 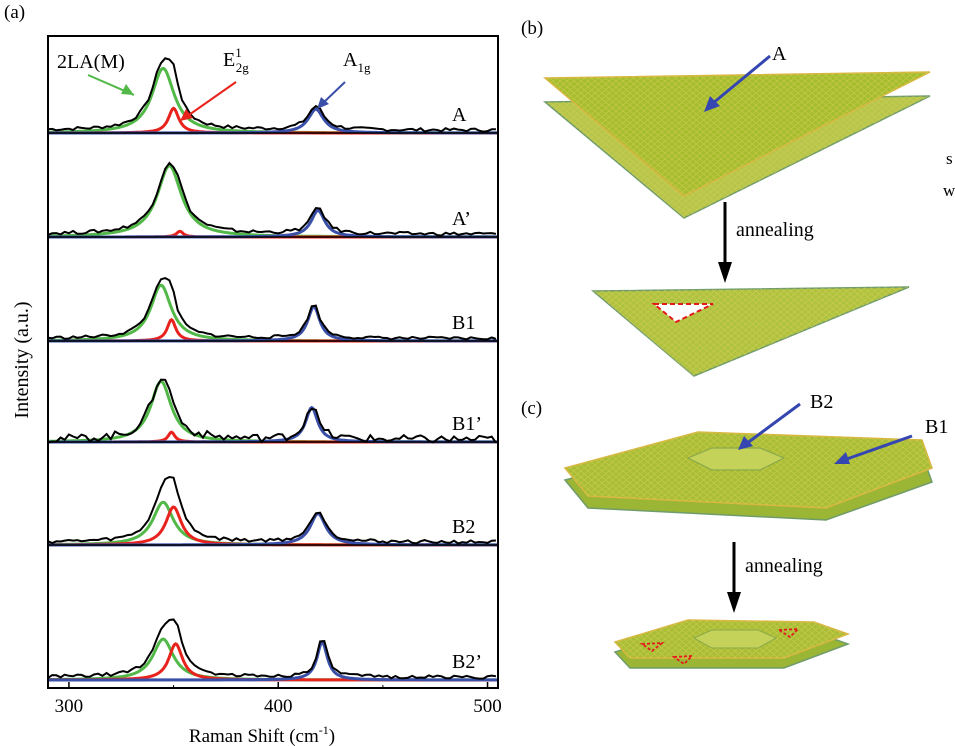 I want to click on x-tick-label: 500, so click(x=487, y=706).